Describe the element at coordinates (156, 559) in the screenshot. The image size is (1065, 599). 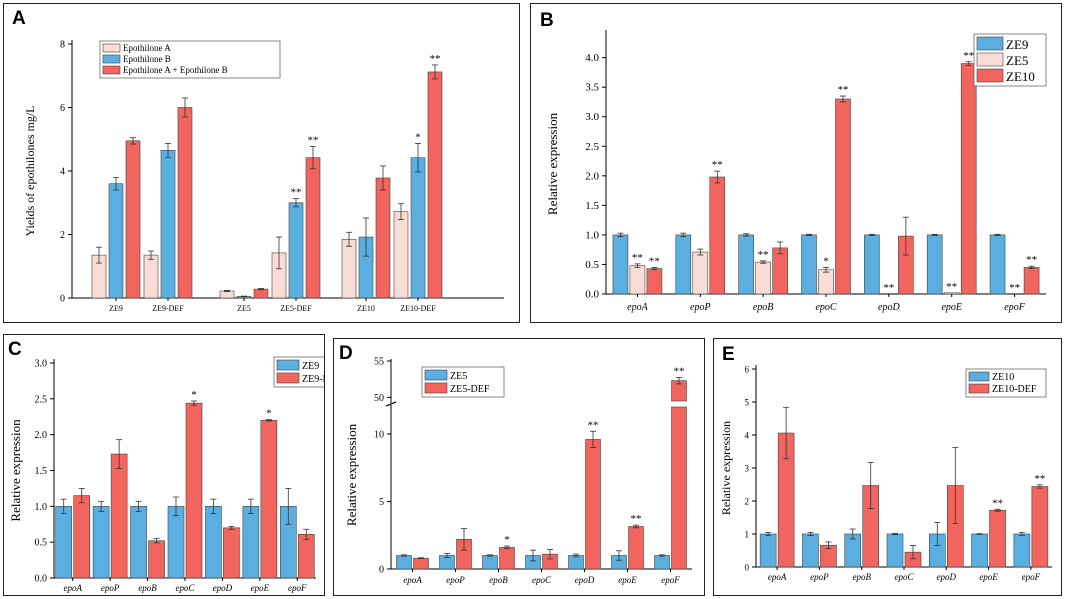
I see `bar-epoB-ZE9-DEF` at that location.